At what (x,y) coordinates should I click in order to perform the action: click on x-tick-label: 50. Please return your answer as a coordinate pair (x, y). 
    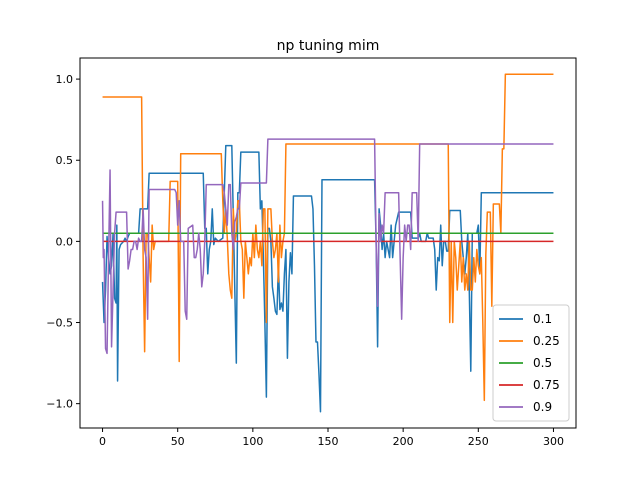
    Looking at the image, I should click on (178, 441).